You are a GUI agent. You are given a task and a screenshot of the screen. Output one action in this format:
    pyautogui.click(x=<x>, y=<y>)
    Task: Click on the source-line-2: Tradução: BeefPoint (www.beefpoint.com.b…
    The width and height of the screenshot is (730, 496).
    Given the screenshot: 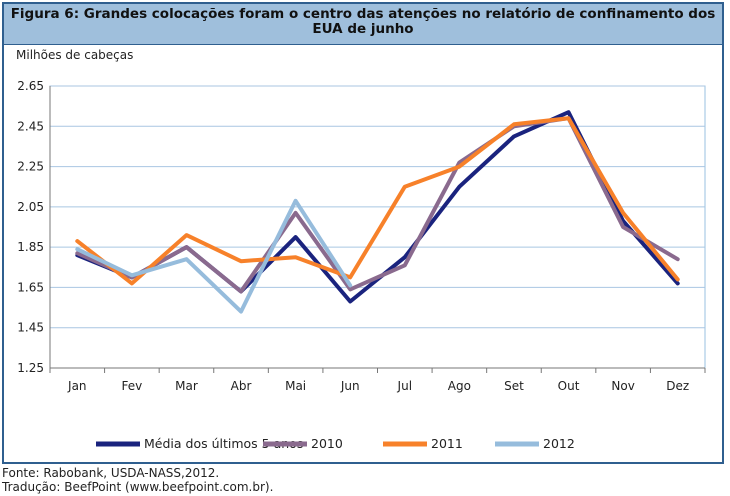 What is the action you would take?
    pyautogui.click(x=138, y=487)
    